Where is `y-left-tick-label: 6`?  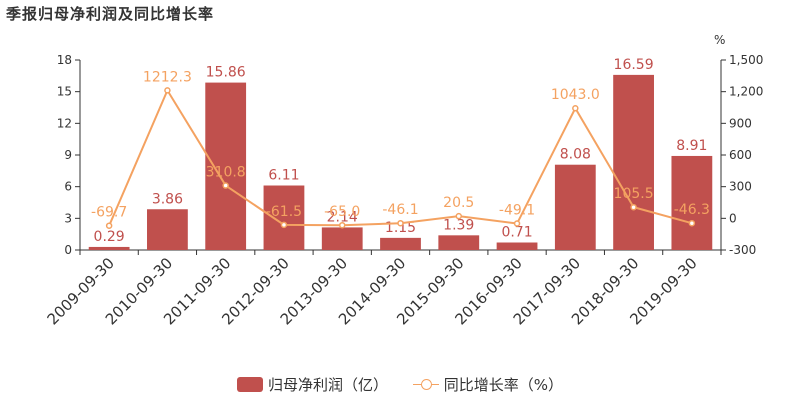
y-left-tick-label: 6 is located at coordinates (68, 187).